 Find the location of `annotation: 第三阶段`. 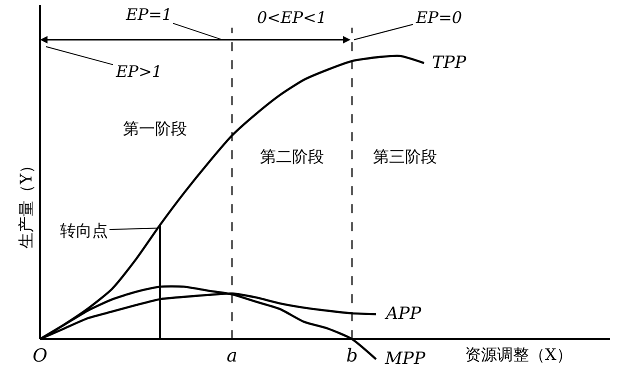

annotation: 第三阶段 is located at coordinates (405, 156).